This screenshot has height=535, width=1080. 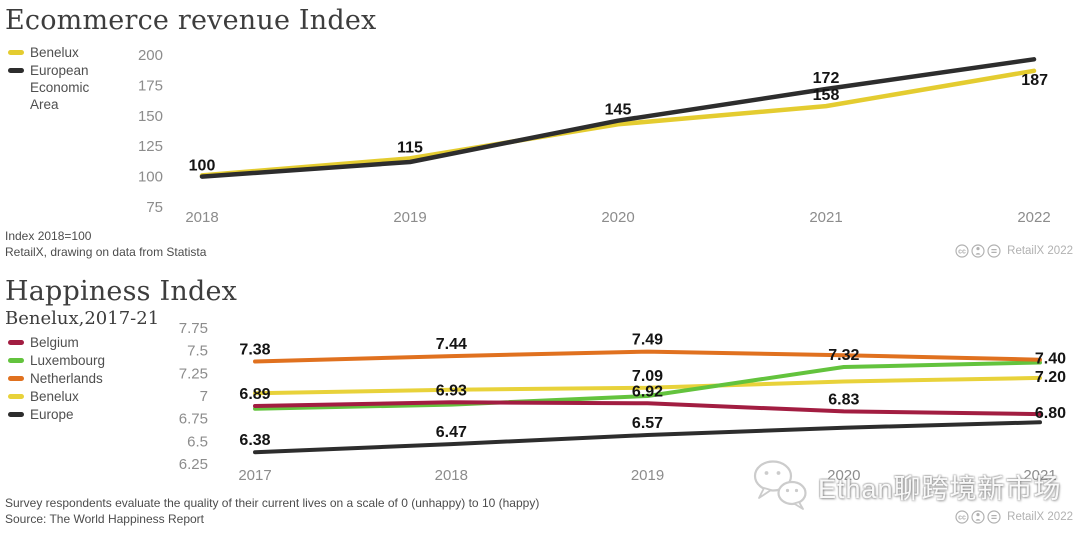 What do you see at coordinates (647, 376) in the screenshot?
I see `data-label-benelux: 7.09` at bounding box center [647, 376].